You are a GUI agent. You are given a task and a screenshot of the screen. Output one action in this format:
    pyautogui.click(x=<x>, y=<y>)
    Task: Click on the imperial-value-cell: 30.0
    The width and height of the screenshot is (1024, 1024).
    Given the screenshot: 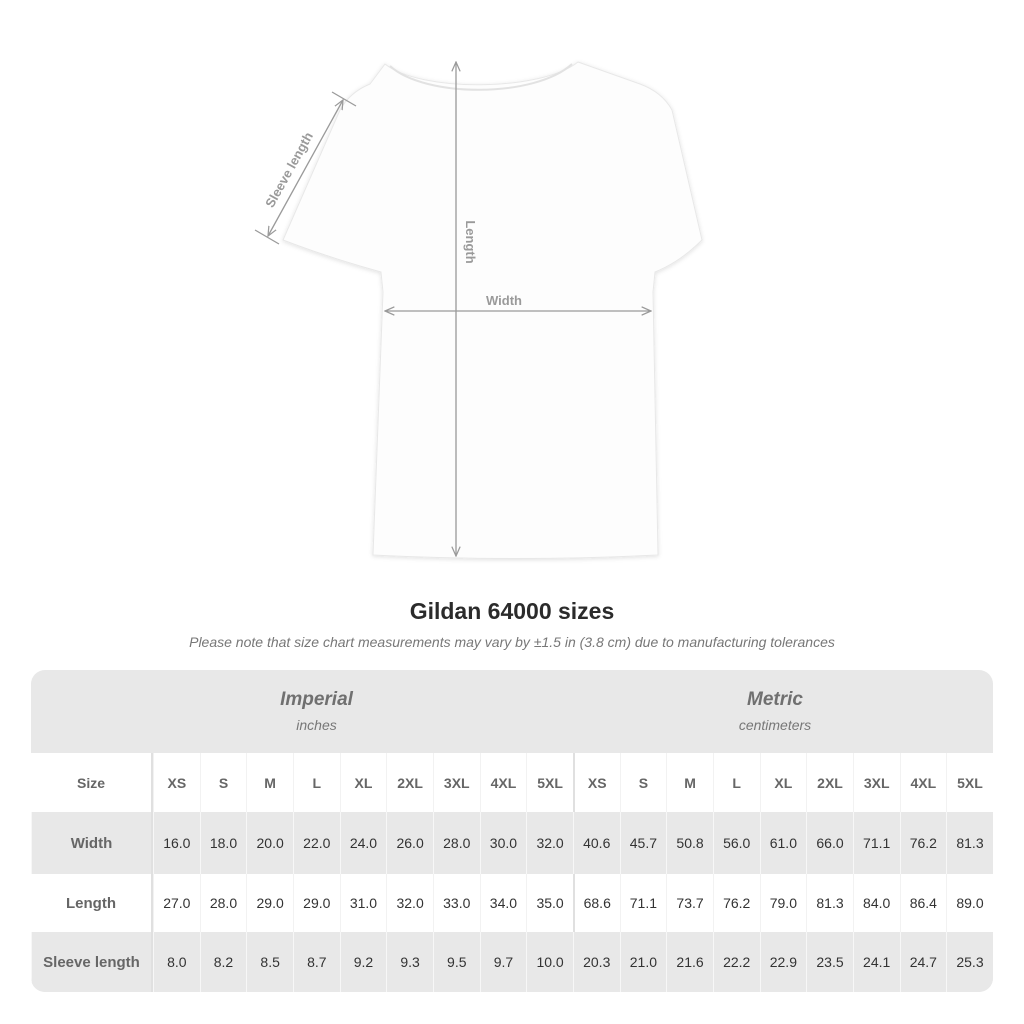 What is the action you would take?
    pyautogui.click(x=503, y=843)
    